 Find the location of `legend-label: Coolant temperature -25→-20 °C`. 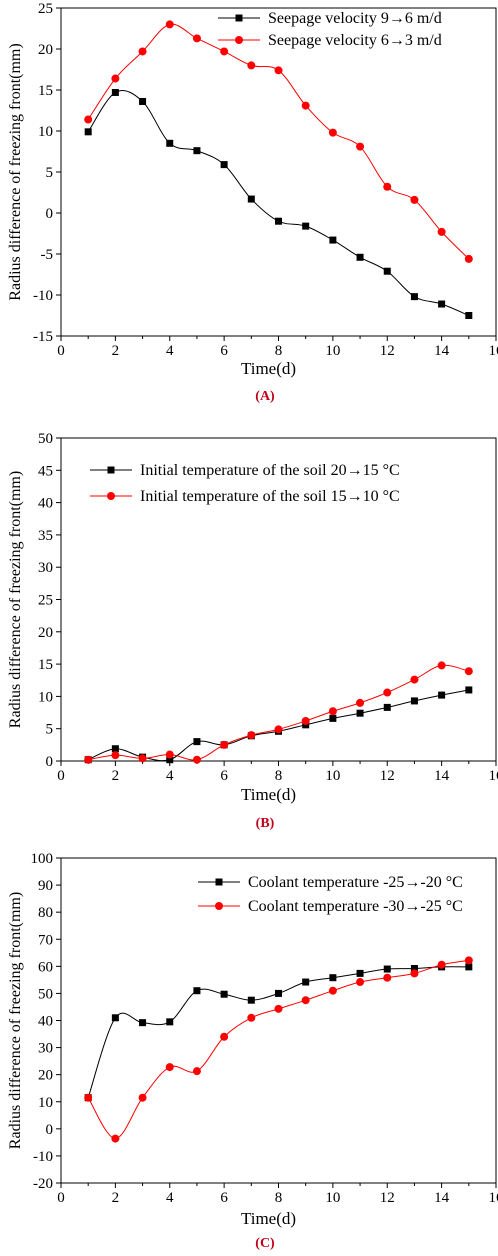

legend-label: Coolant temperature -25→-20 °C is located at coordinates (355, 882).